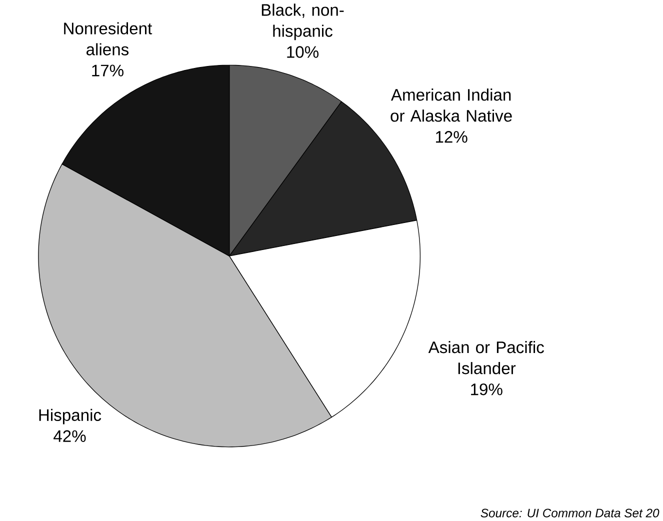 The height and width of the screenshot is (521, 663). What do you see at coordinates (70, 436) in the screenshot?
I see `data-label: 42%` at bounding box center [70, 436].